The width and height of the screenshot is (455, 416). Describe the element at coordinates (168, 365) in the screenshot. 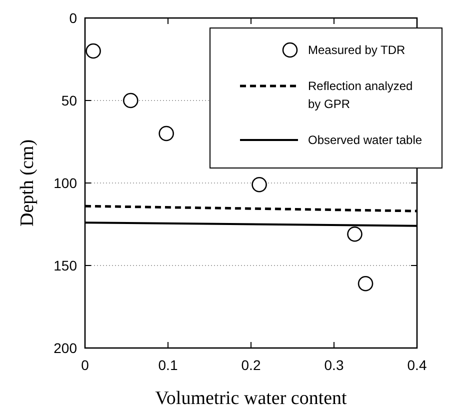

I see `x-tick-label: 0.1` at that location.